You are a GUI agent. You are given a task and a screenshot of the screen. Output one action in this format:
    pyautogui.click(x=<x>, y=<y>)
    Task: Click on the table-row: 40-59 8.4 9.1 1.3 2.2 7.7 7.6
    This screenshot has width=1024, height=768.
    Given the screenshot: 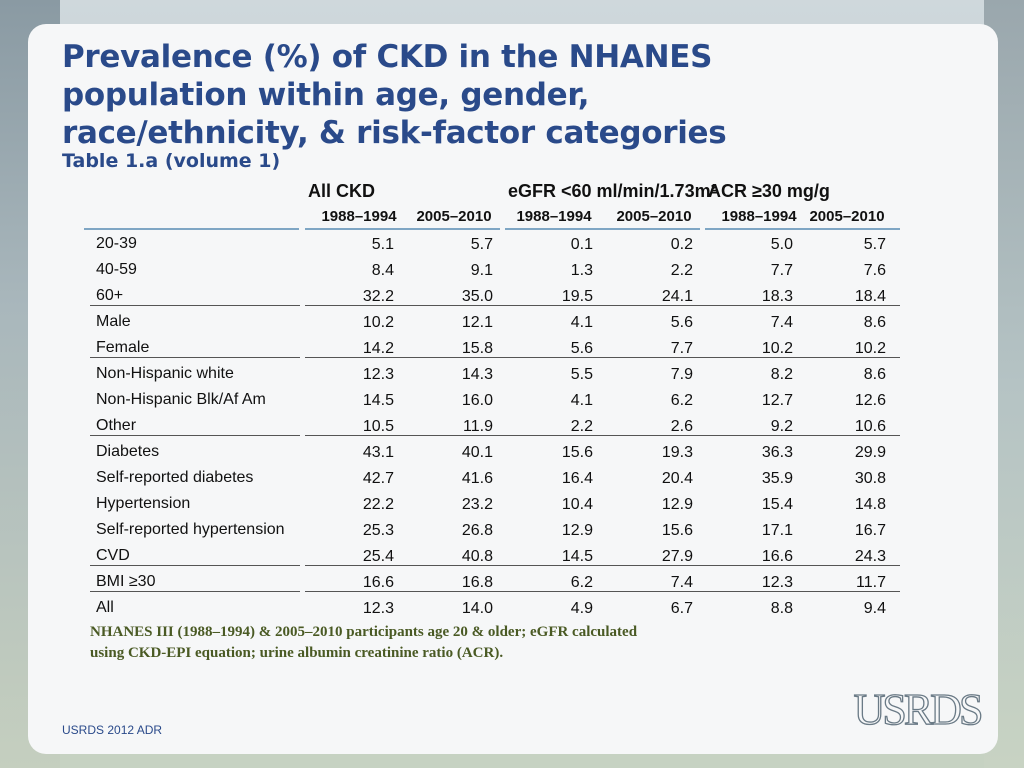 What is the action you would take?
    pyautogui.click(x=496, y=271)
    